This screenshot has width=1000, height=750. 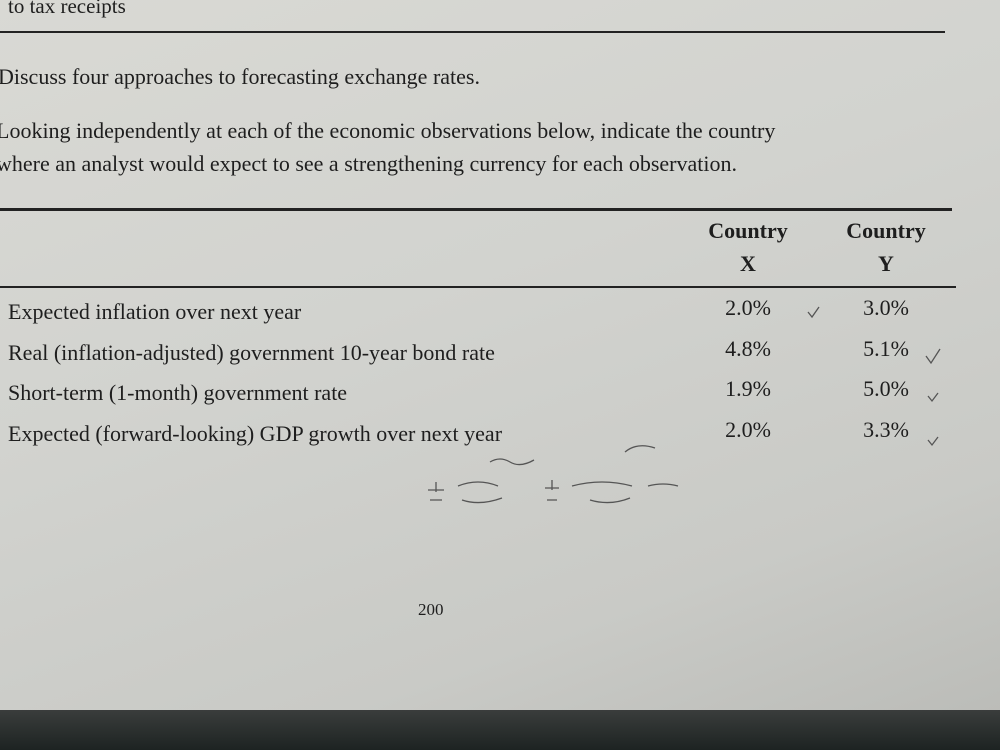 What do you see at coordinates (472, 32) in the screenshot?
I see `rule` at bounding box center [472, 32].